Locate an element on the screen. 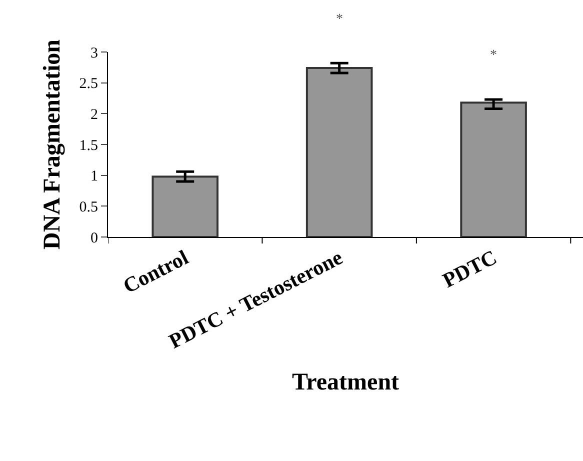 This screenshot has width=583, height=461. y-tick-label: 1 is located at coordinates (94, 176).